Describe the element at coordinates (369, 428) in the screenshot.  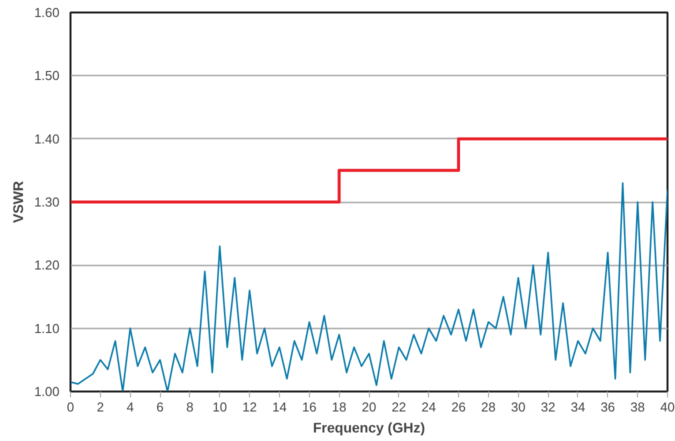
I see `x-axis-title: Frequency (GHz)` at that location.